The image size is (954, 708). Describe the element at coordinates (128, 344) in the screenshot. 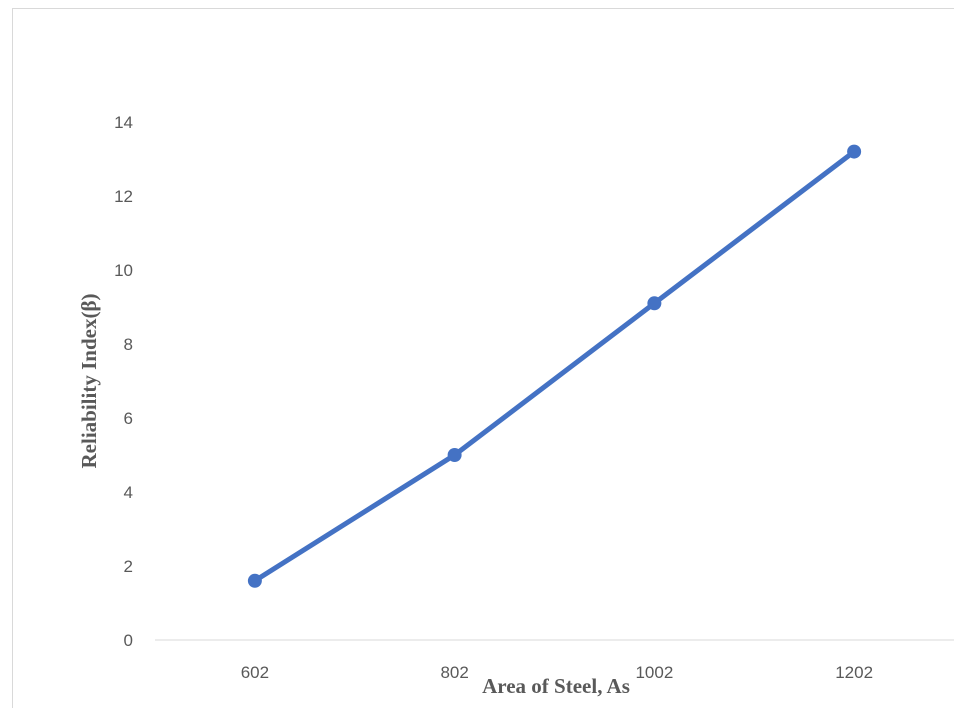

I see `y-tick-label: 8` at that location.